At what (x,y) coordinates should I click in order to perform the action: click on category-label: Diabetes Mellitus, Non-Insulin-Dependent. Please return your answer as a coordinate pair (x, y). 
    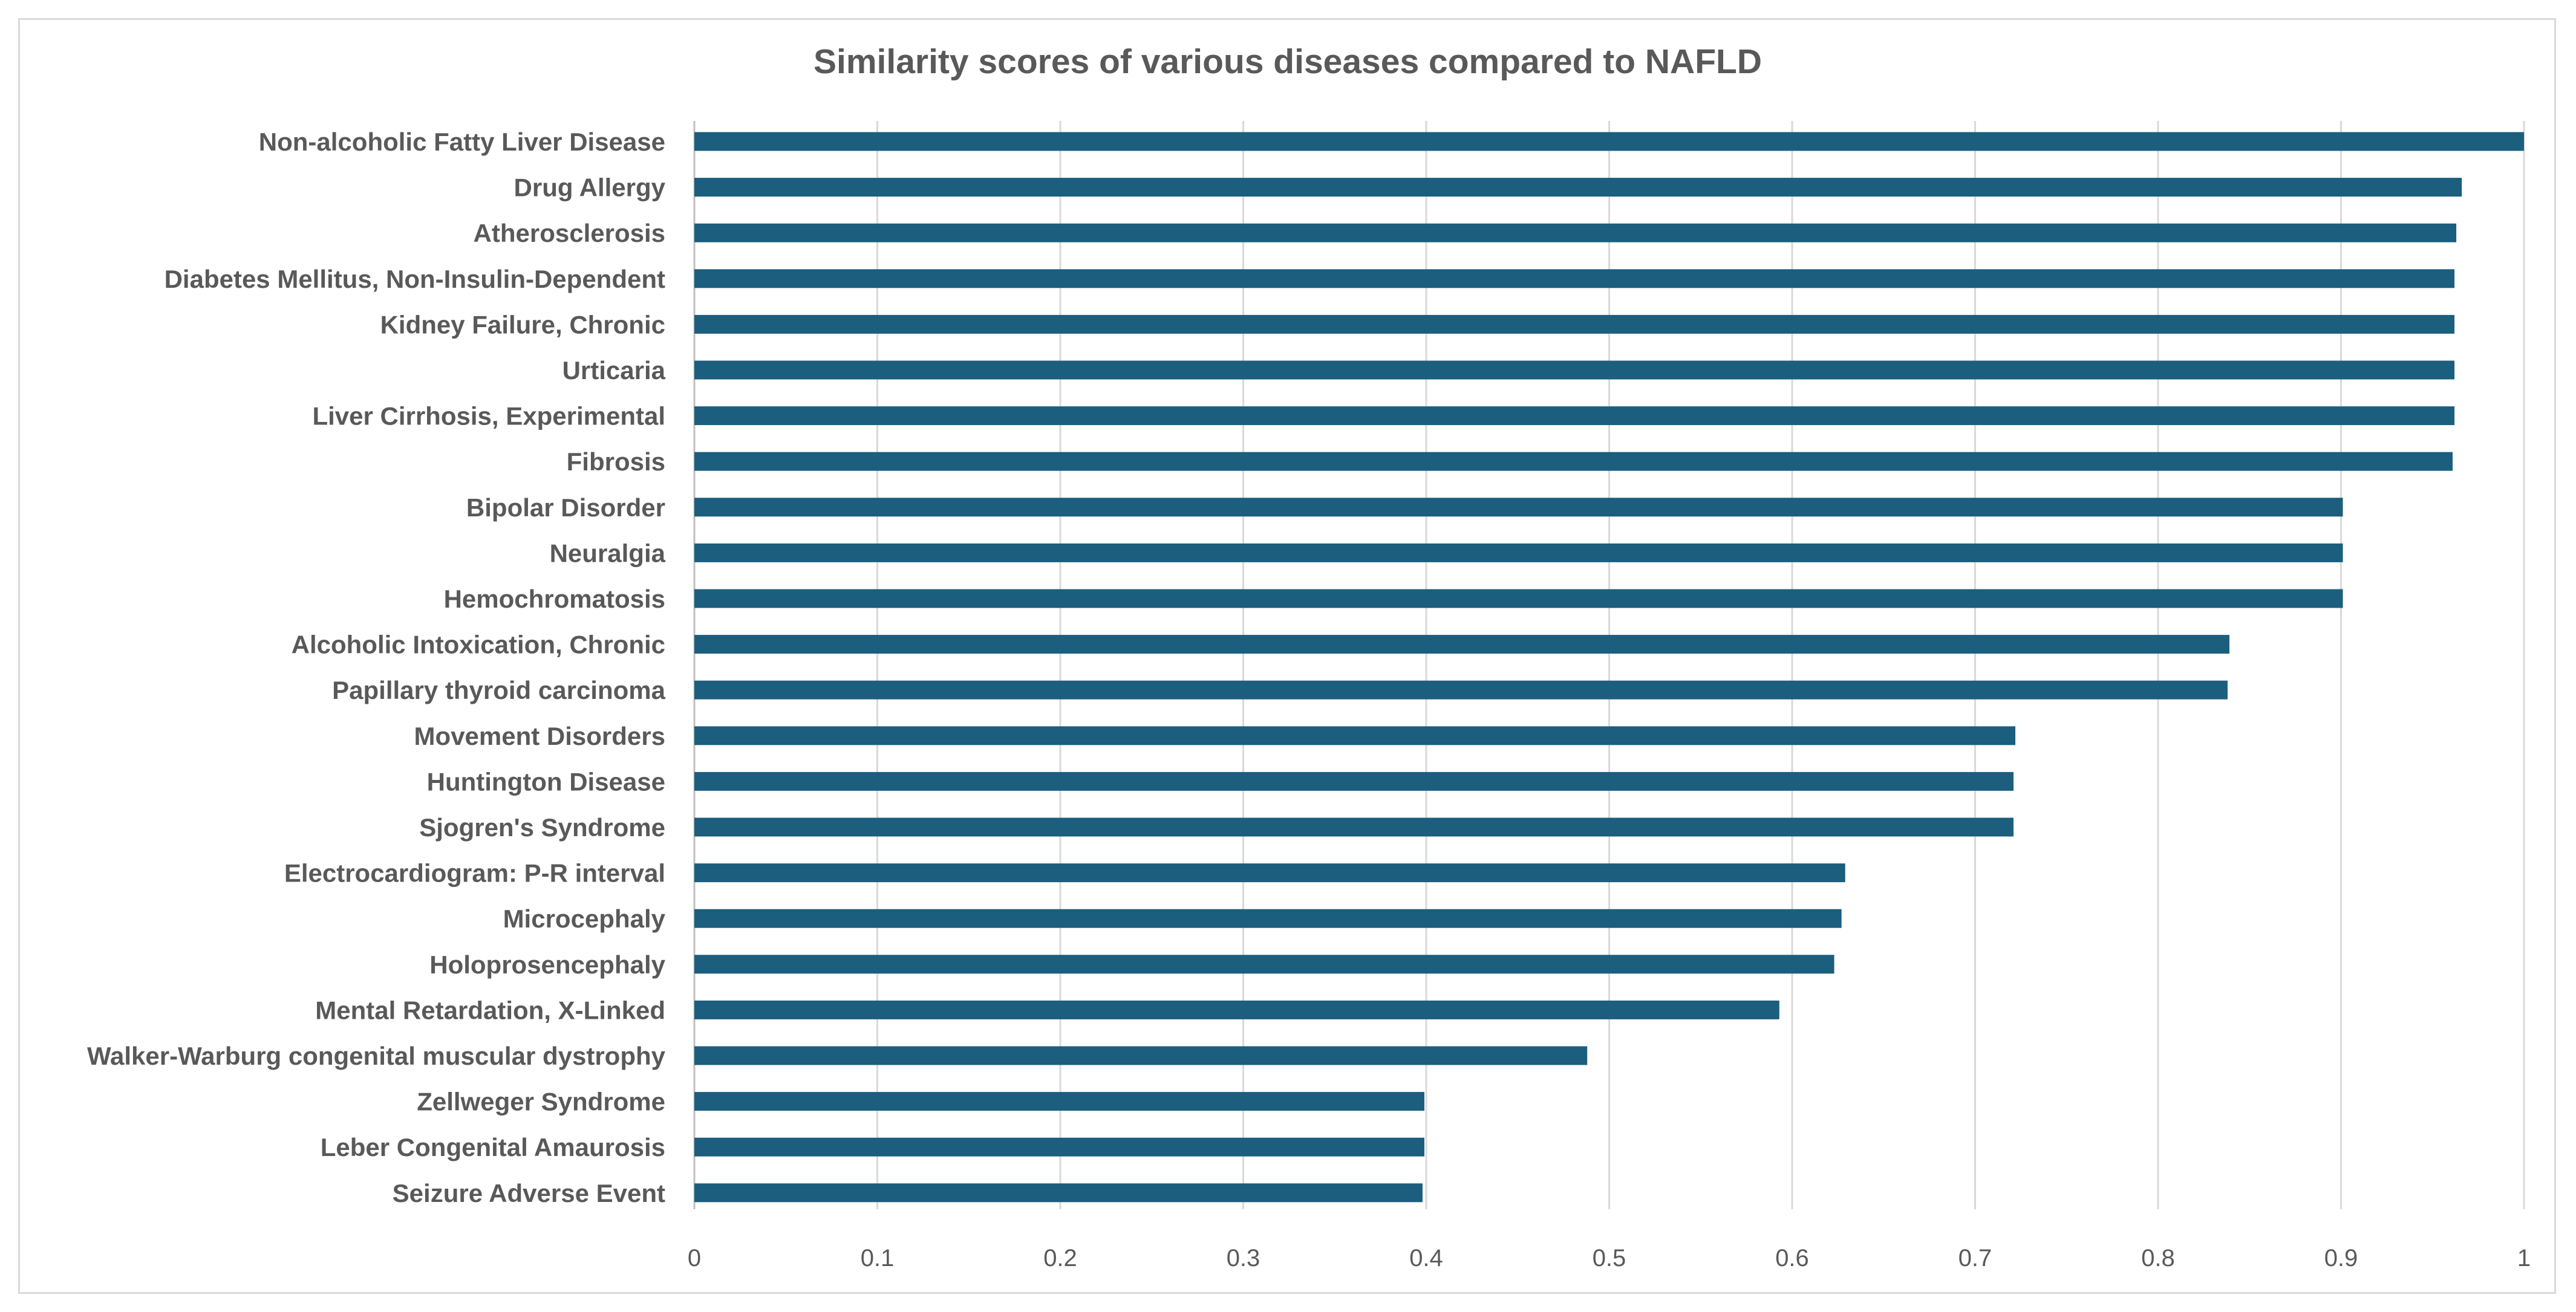
    Looking at the image, I should click on (415, 279).